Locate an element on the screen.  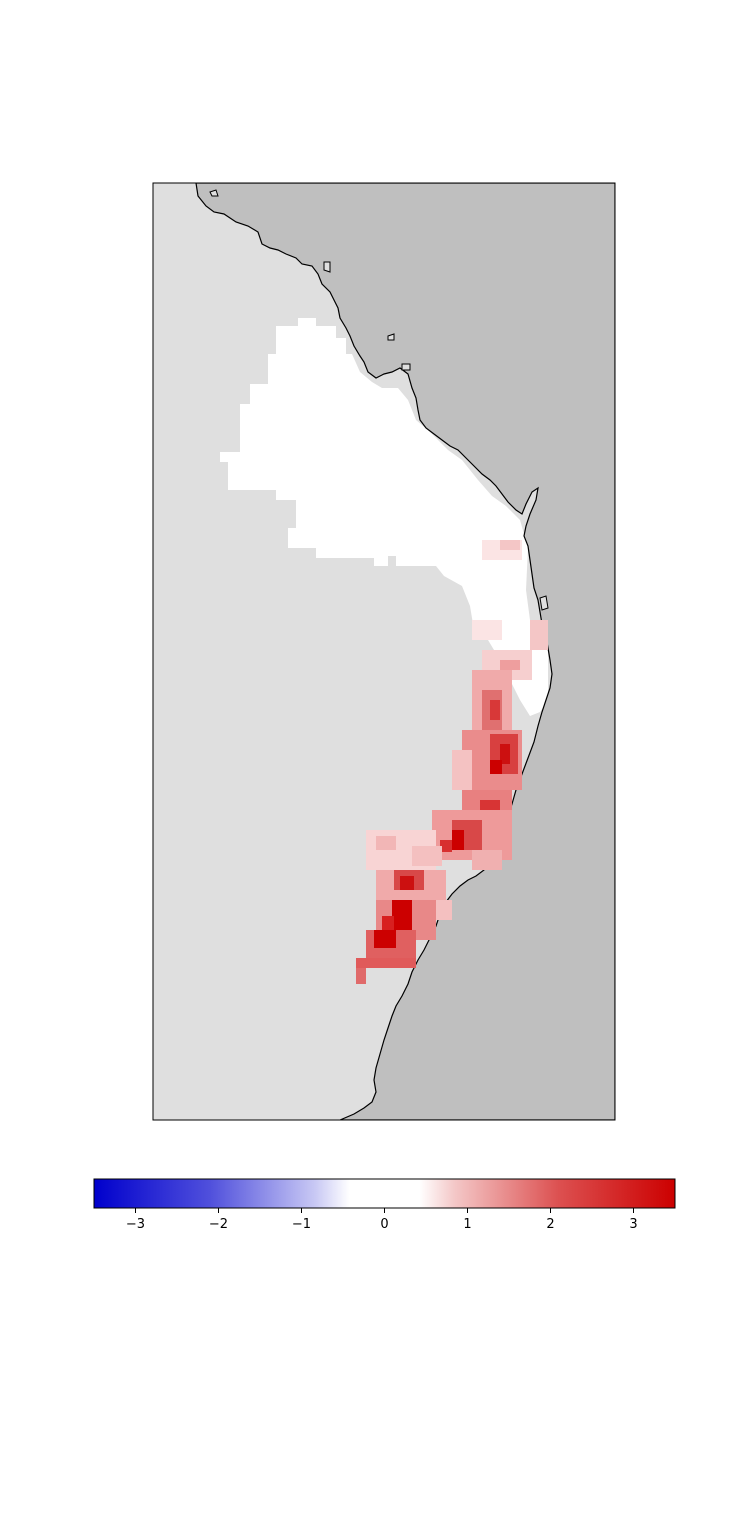
colorbar-gradient is located at coordinates (384, 1193).